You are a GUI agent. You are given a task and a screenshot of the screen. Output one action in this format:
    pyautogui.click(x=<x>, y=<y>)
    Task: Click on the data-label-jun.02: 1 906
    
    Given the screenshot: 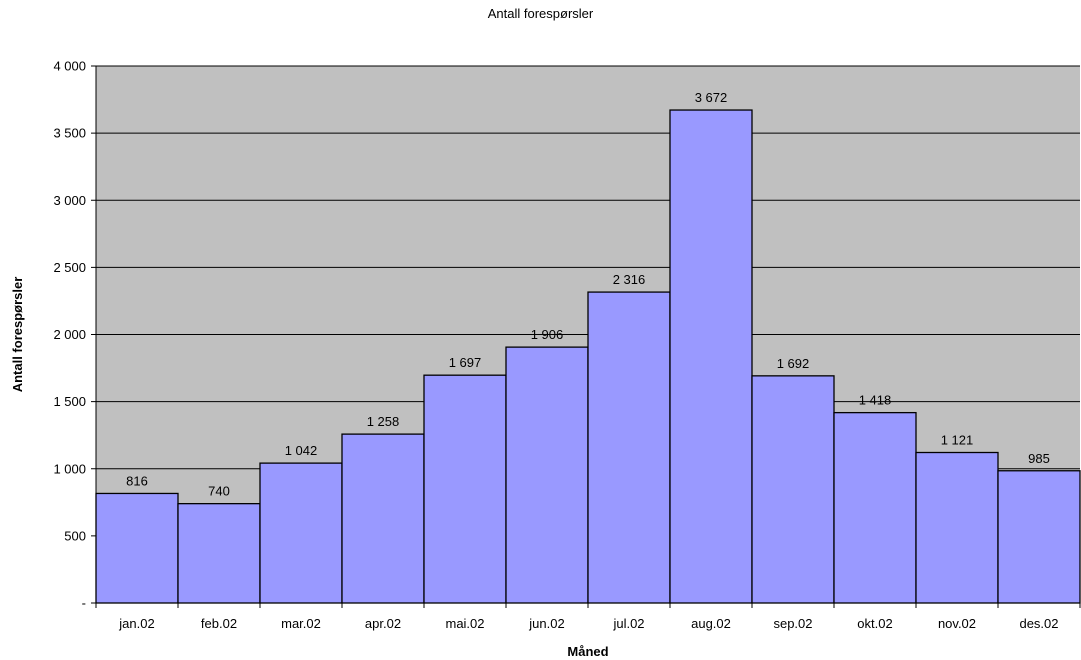 What is the action you would take?
    pyautogui.click(x=547, y=334)
    